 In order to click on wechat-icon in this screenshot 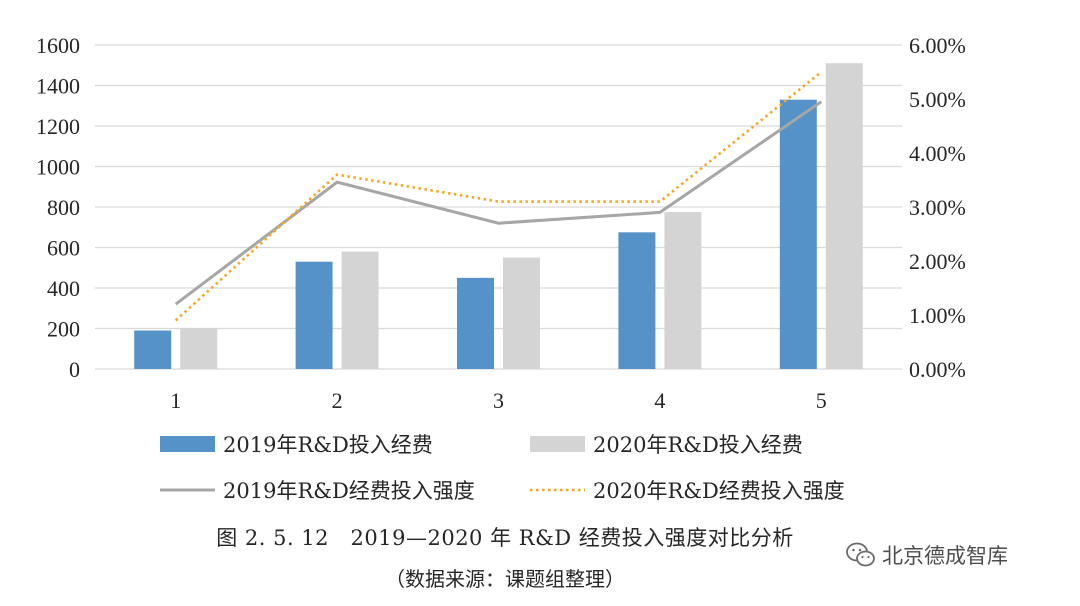, I will do `click(860, 554)`.